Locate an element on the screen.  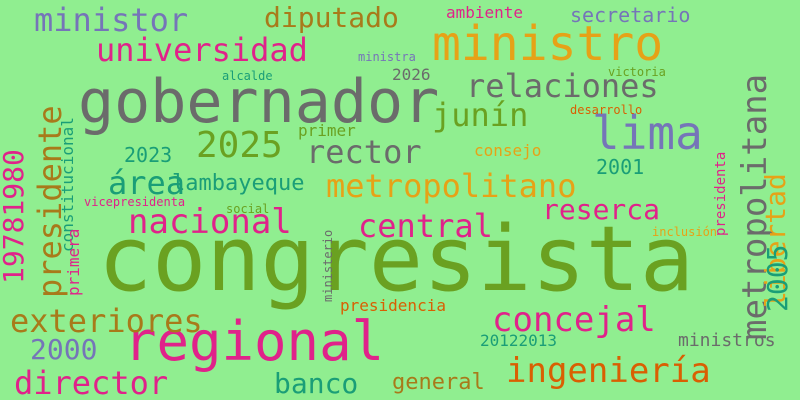
word-ministros: ministros is located at coordinates (727, 340).